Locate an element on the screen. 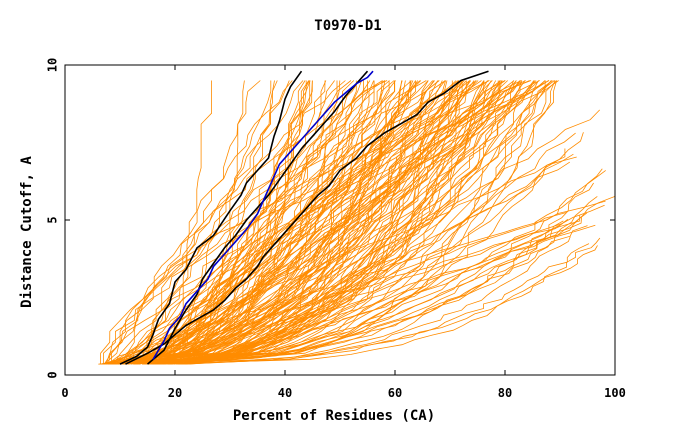 The width and height of the screenshot is (680, 440). x-tick-label: 0 is located at coordinates (64, 393).